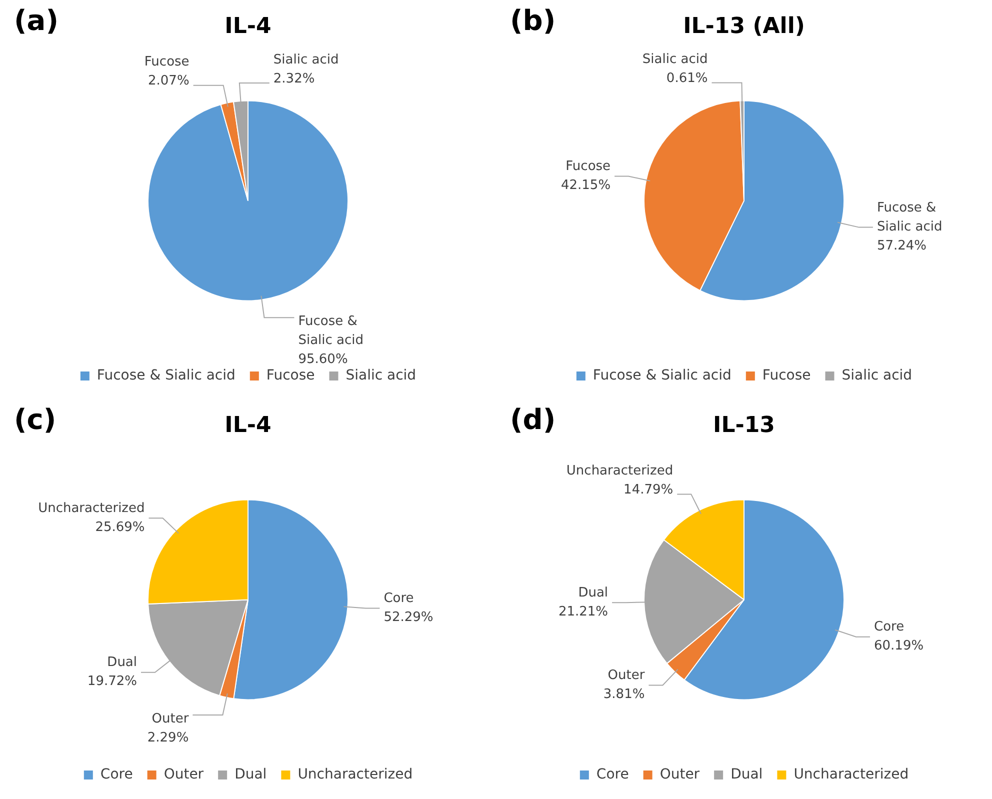  What do you see at coordinates (583, 612) in the screenshot?
I see `data-label: 21.21%` at bounding box center [583, 612].